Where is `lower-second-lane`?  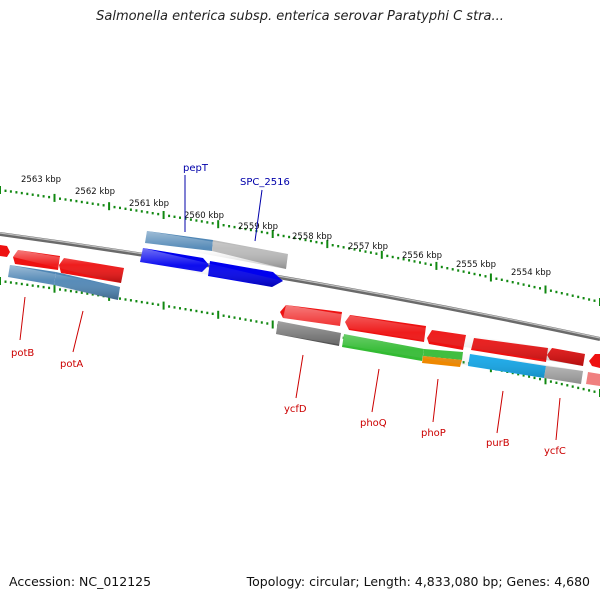
lower-second-lane is located at coordinates (438, 353).